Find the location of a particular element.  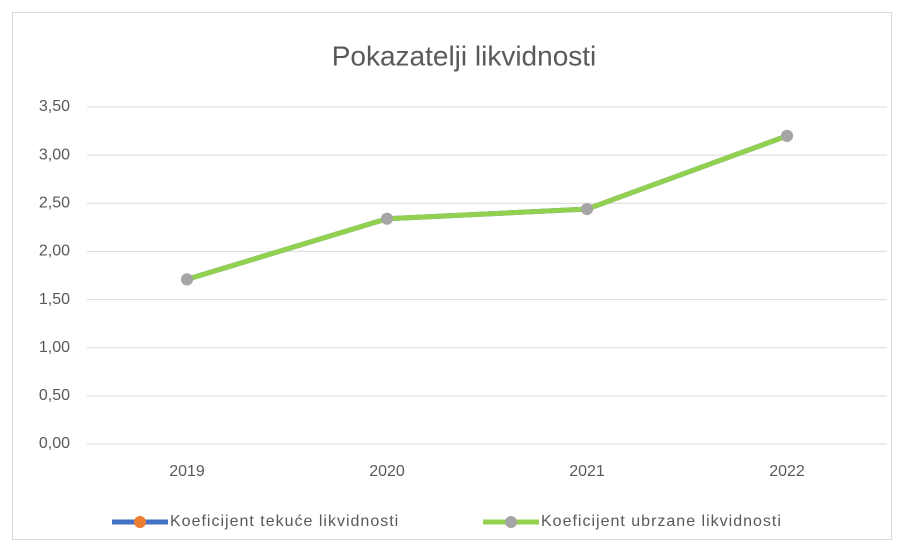

x-tick-label: 2020 is located at coordinates (387, 471).